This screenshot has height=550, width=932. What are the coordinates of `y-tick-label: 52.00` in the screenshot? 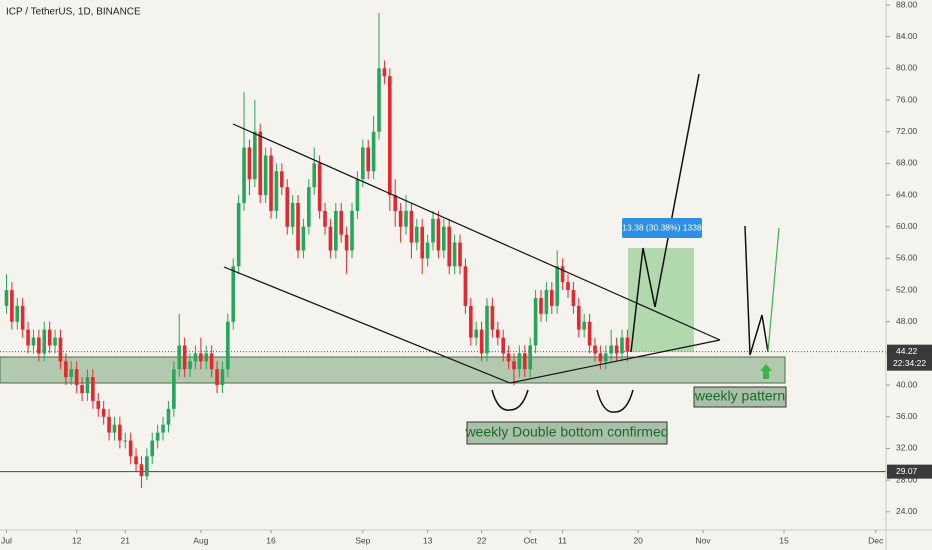 It's located at (907, 289).